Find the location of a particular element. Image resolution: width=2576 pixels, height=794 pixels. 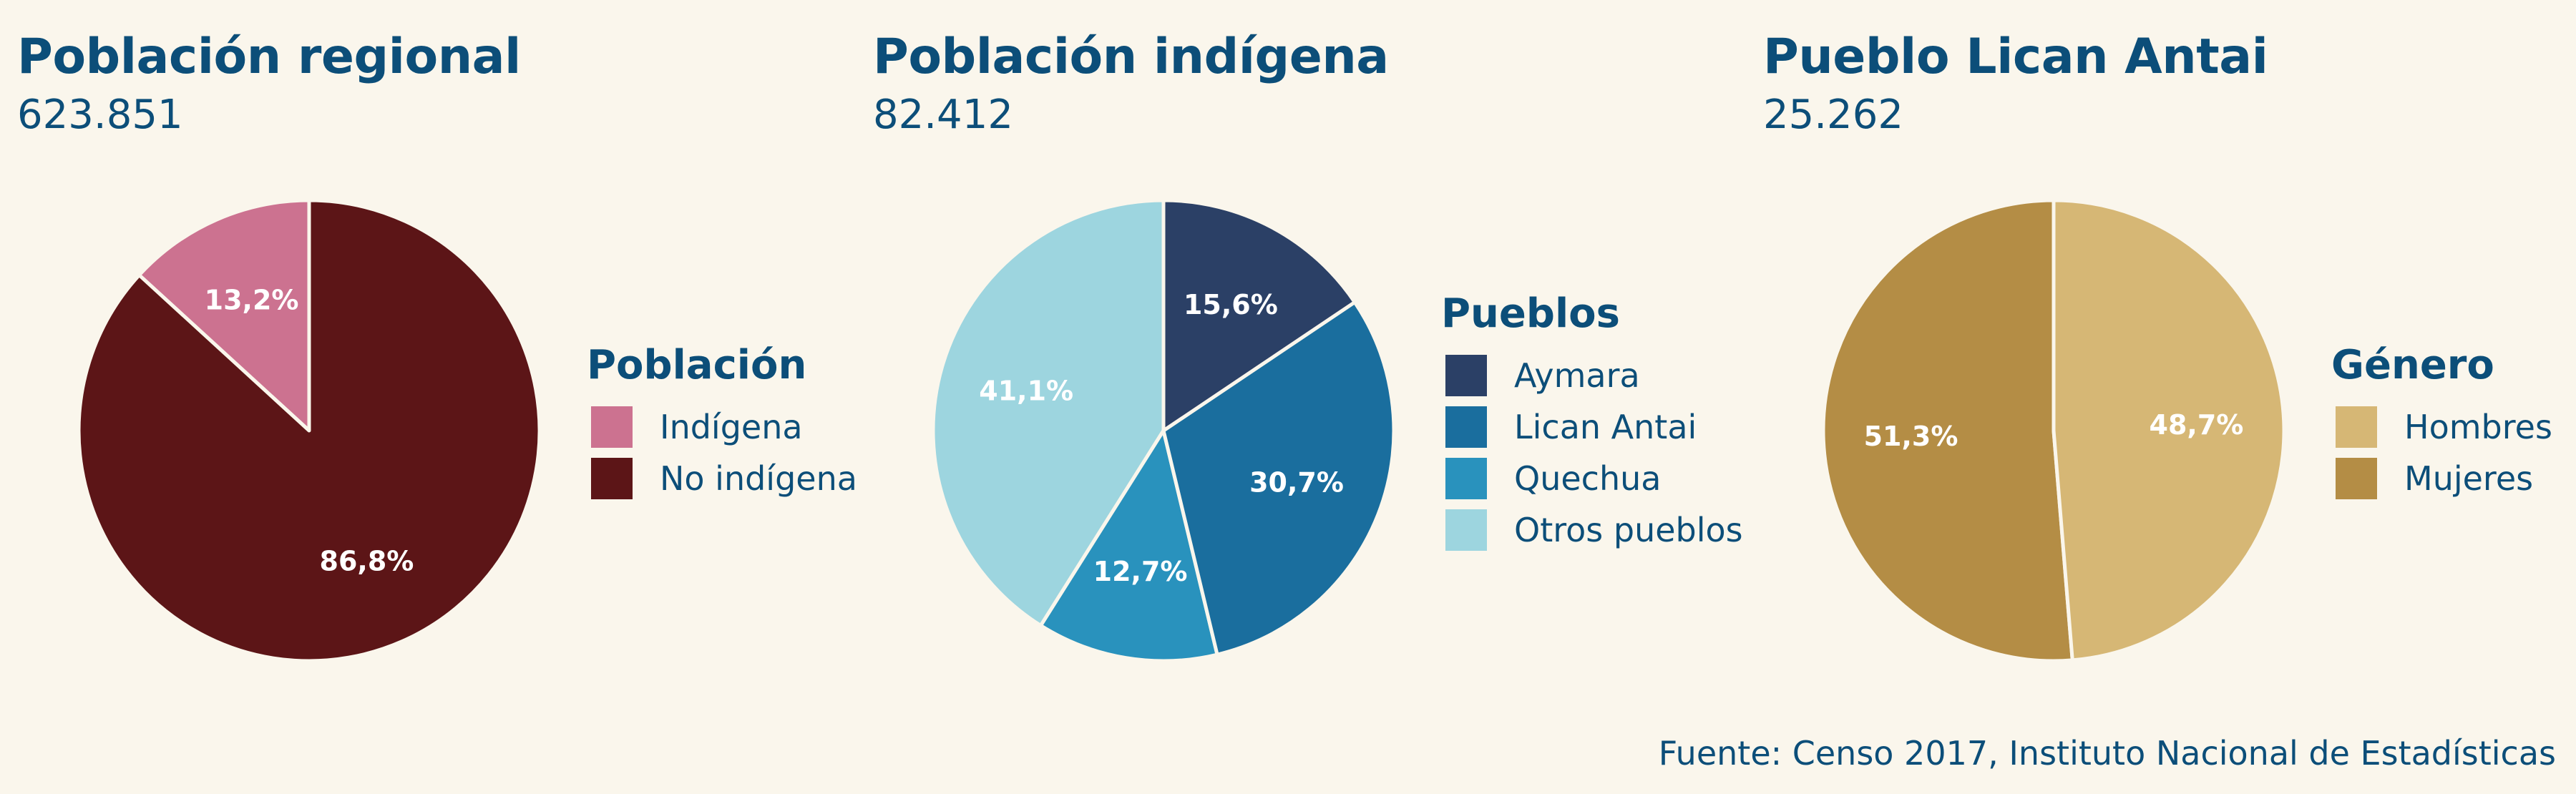

pie-slice-quechua is located at coordinates (1128, 545).